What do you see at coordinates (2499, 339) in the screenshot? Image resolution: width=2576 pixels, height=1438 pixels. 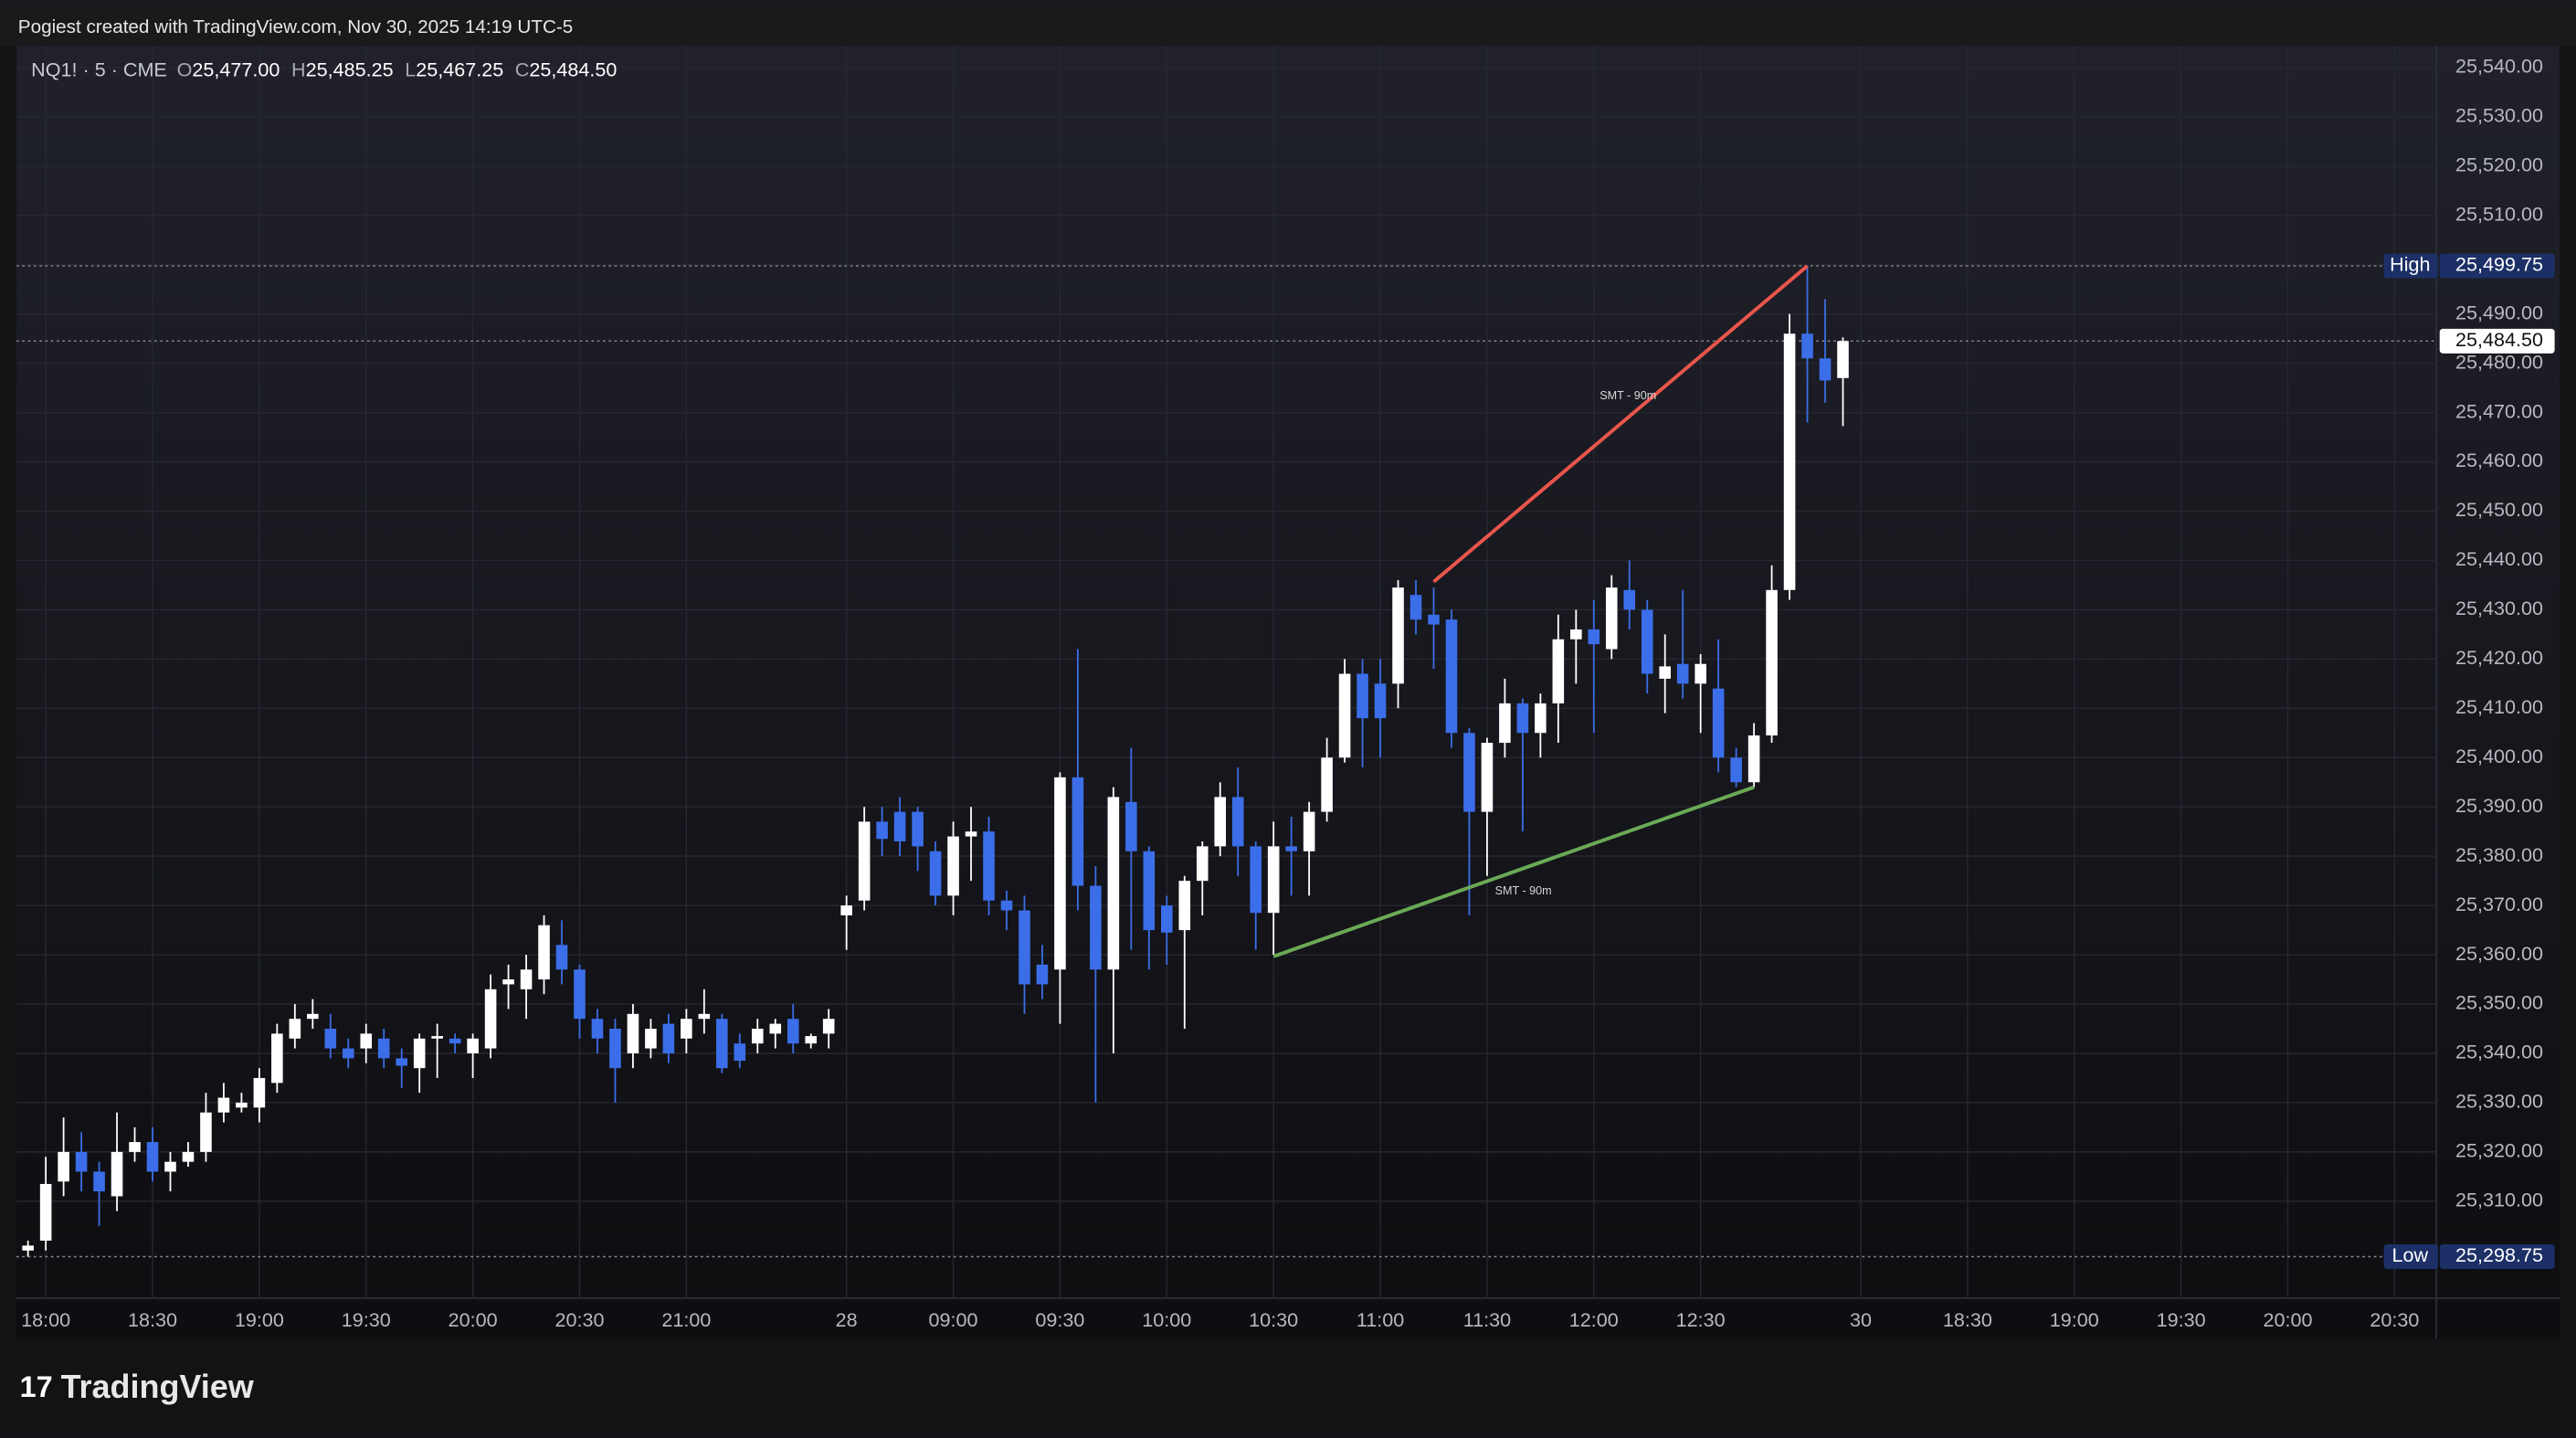 I see `price-label: 25,484.50` at bounding box center [2499, 339].